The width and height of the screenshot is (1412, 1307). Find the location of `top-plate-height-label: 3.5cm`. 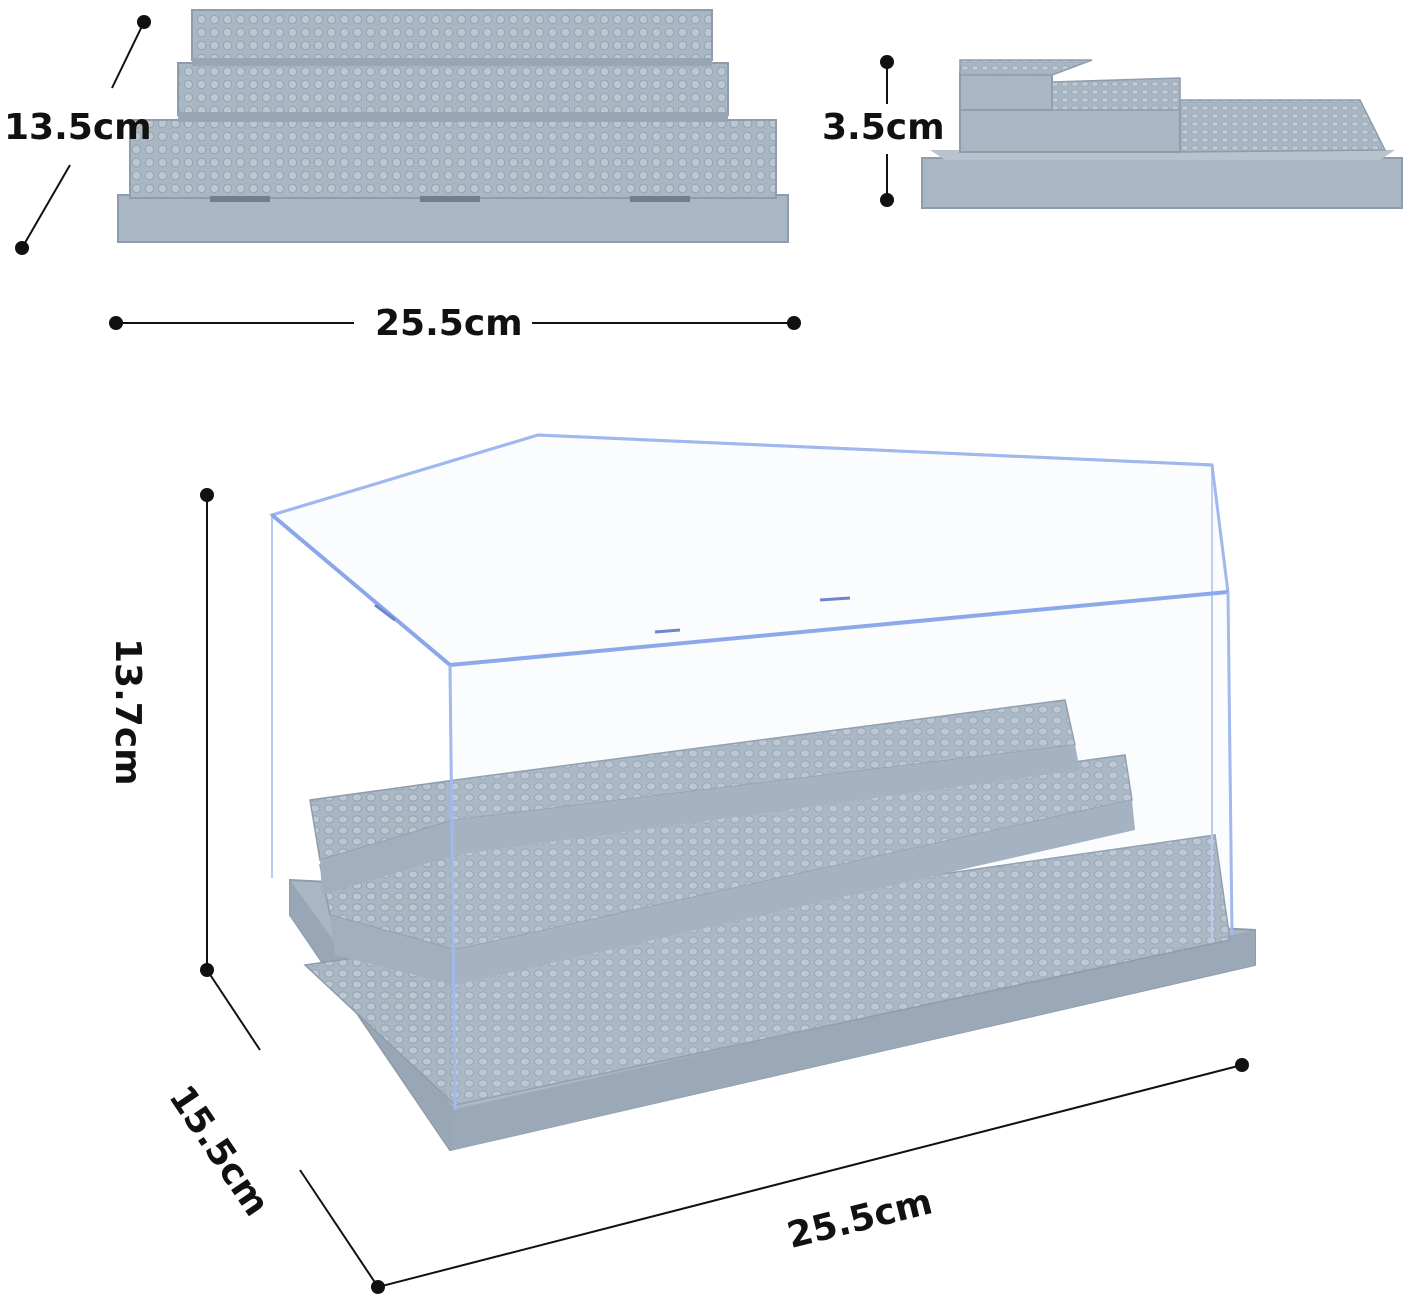

top-plate-height-label: 3.5cm is located at coordinates (883, 127).